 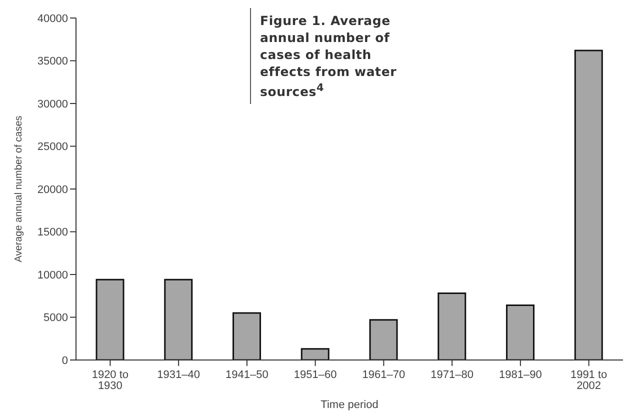 I want to click on x-tick-label: 1991 to 2002, so click(x=589, y=380).